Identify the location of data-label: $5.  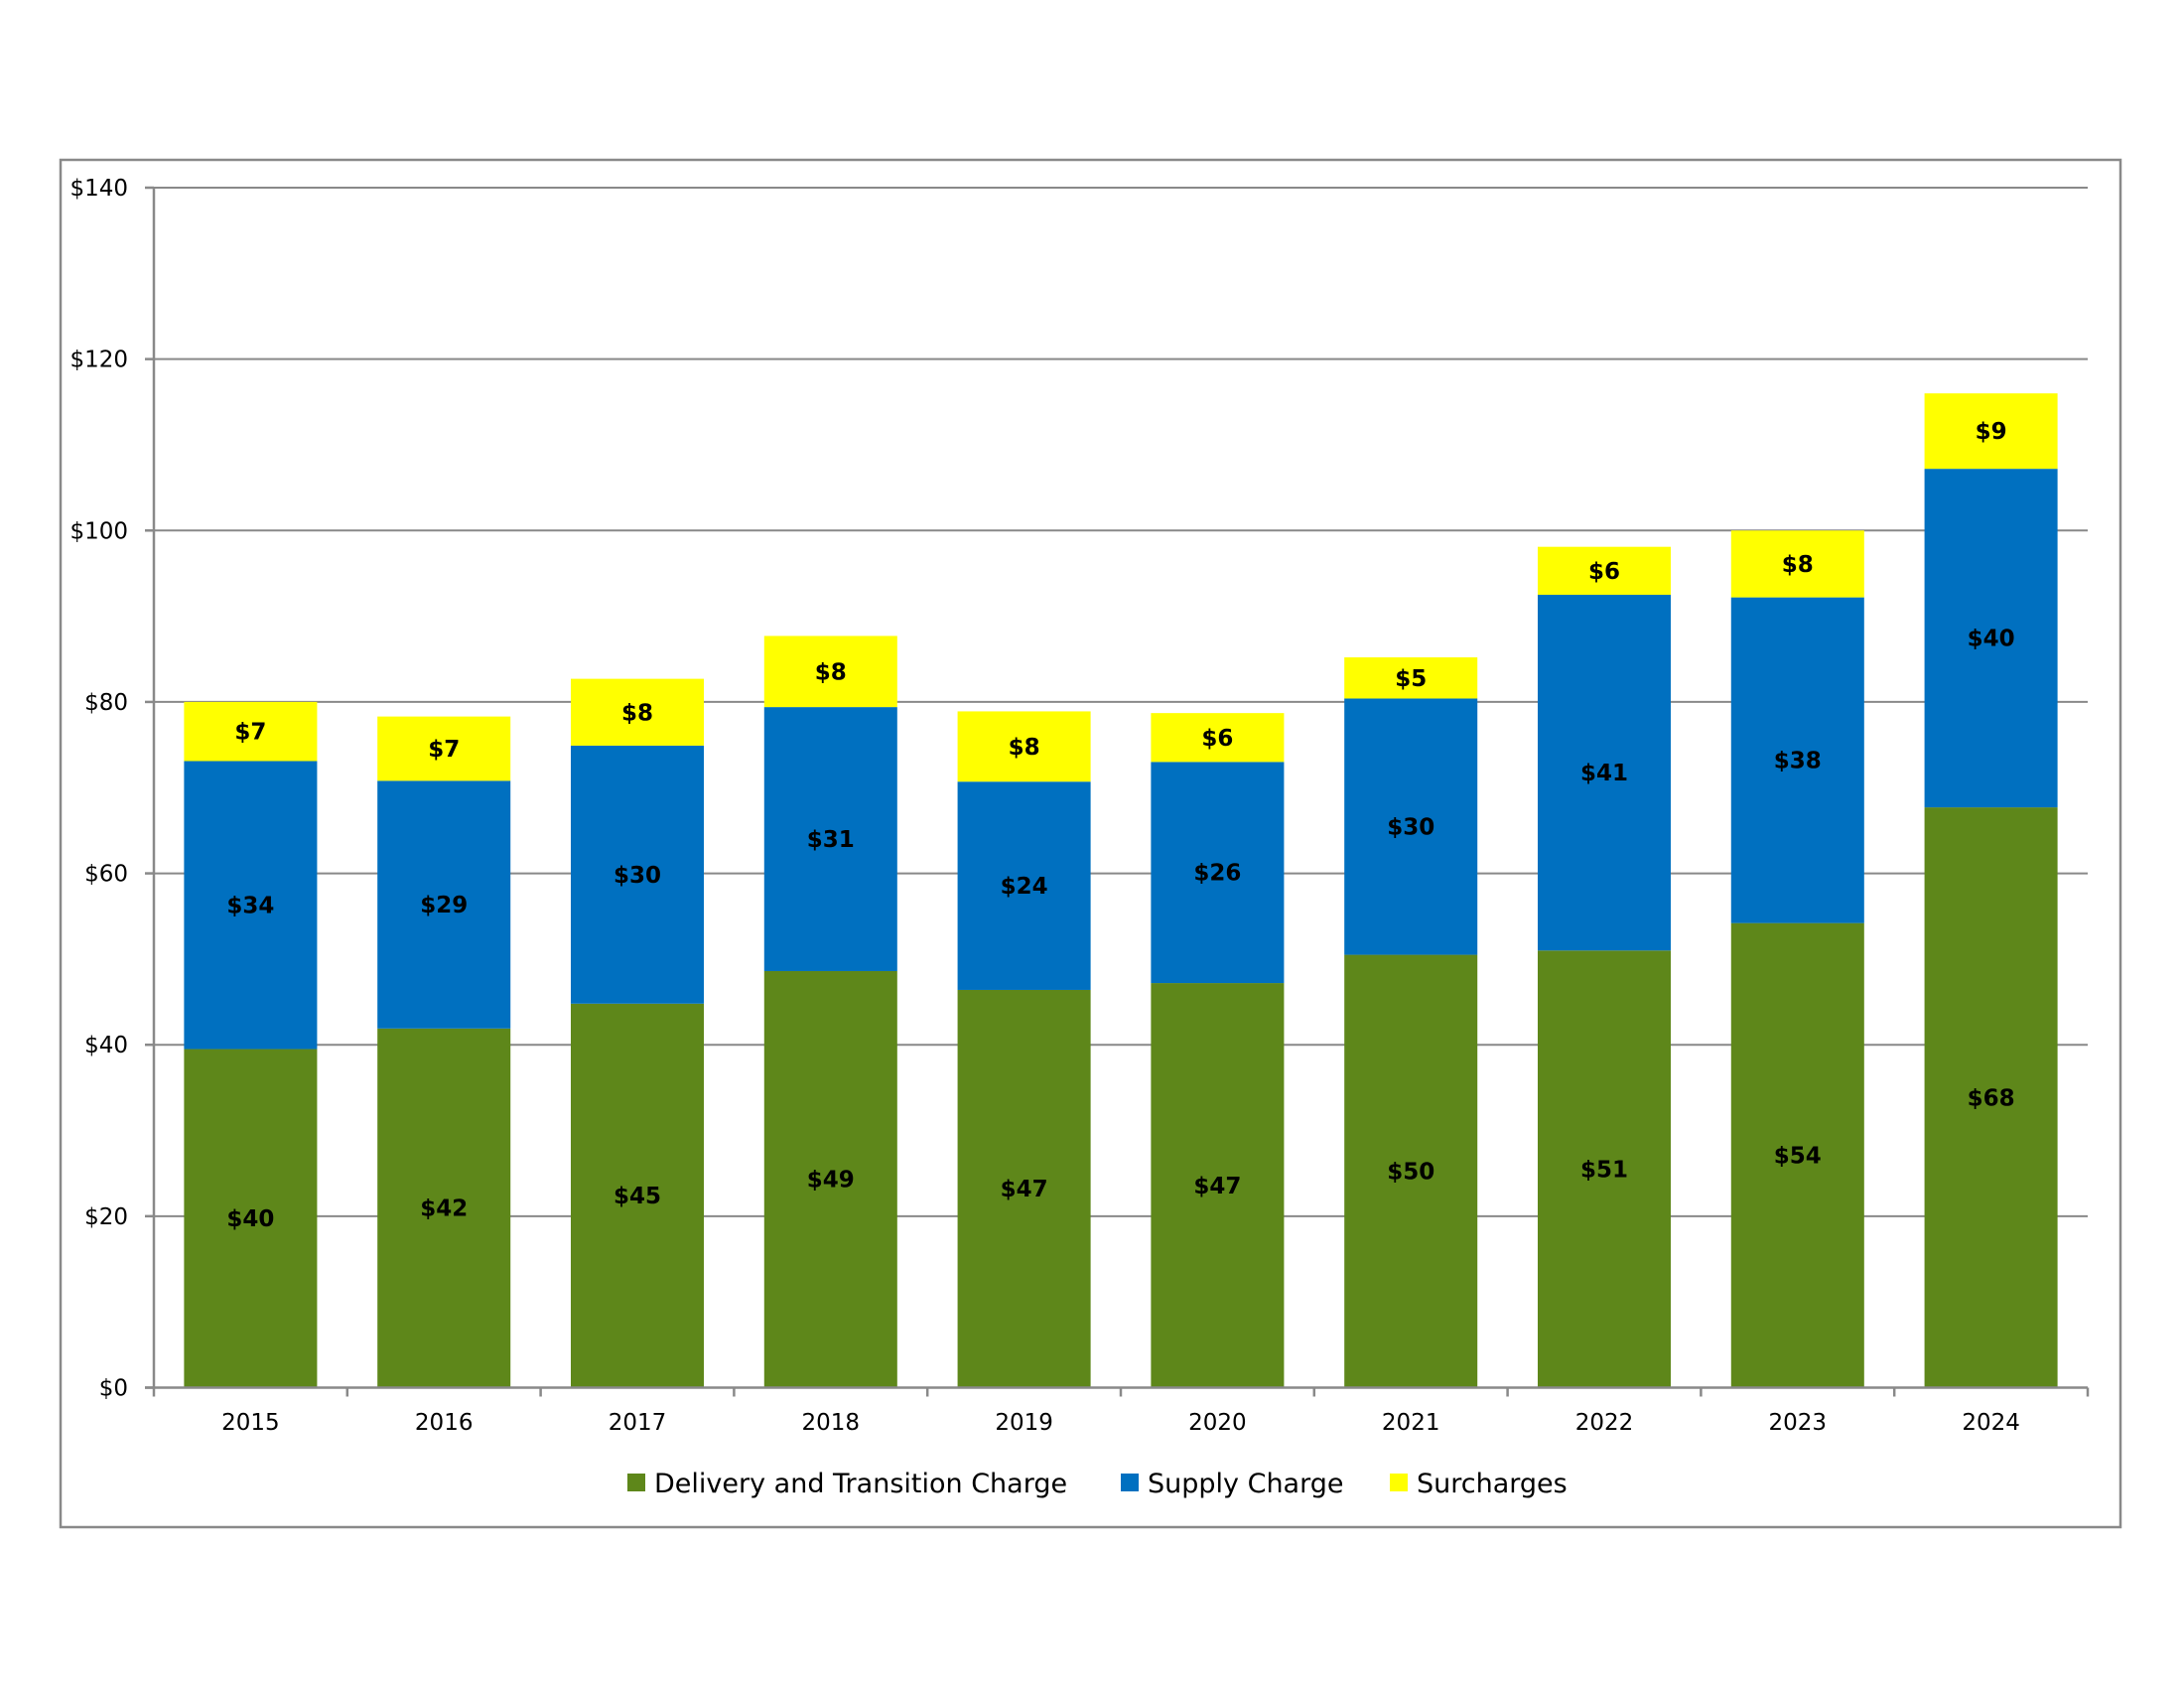
(1411, 679).